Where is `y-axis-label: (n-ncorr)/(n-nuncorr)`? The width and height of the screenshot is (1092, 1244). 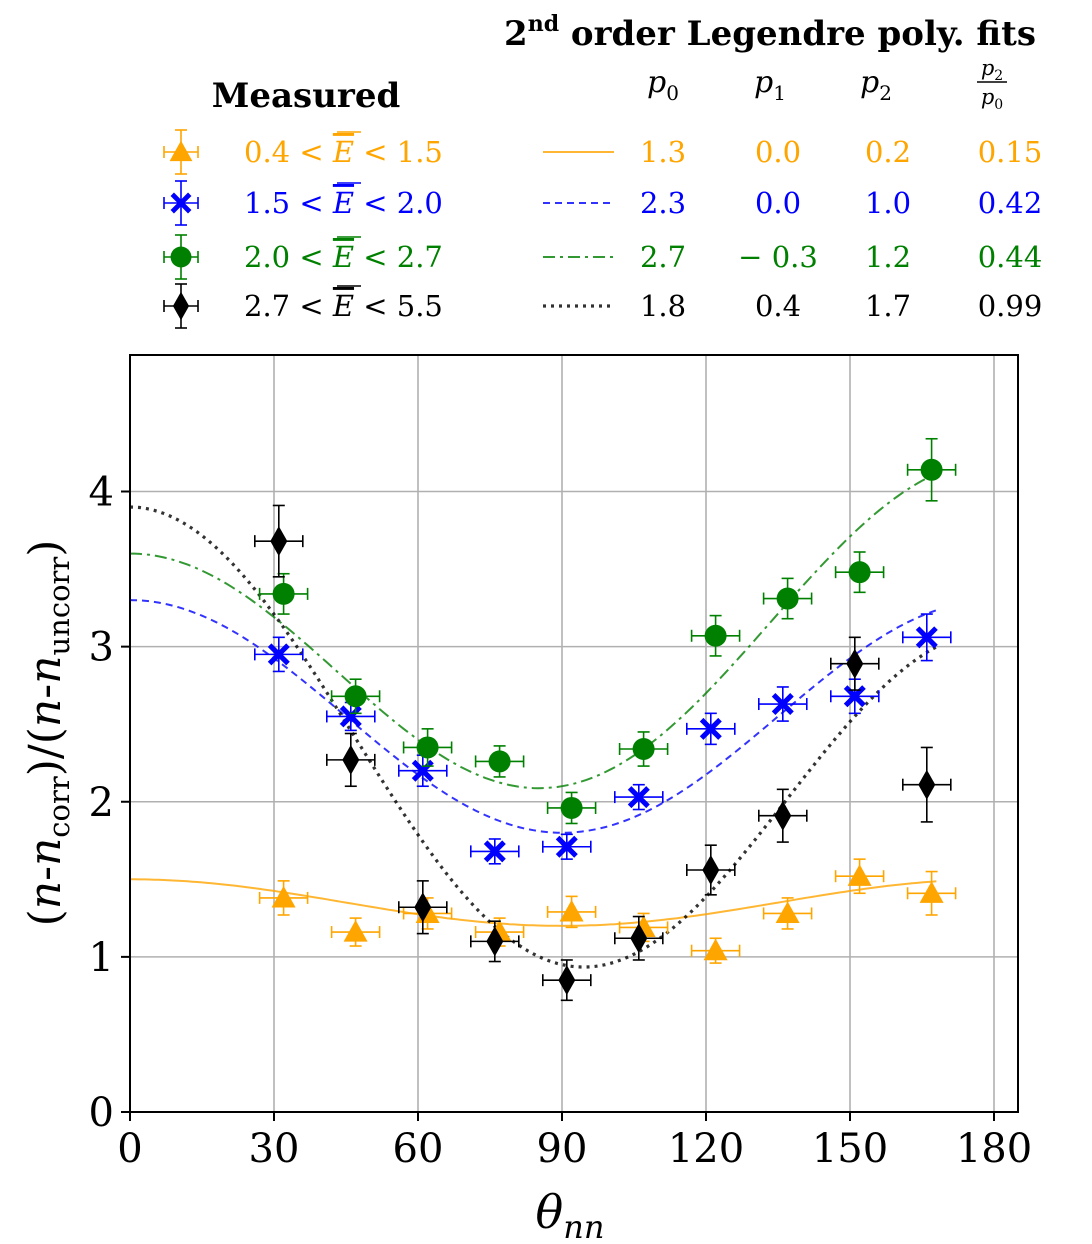 y-axis-label: (n-ncorr)/(n-nuncorr) is located at coordinates (48, 733).